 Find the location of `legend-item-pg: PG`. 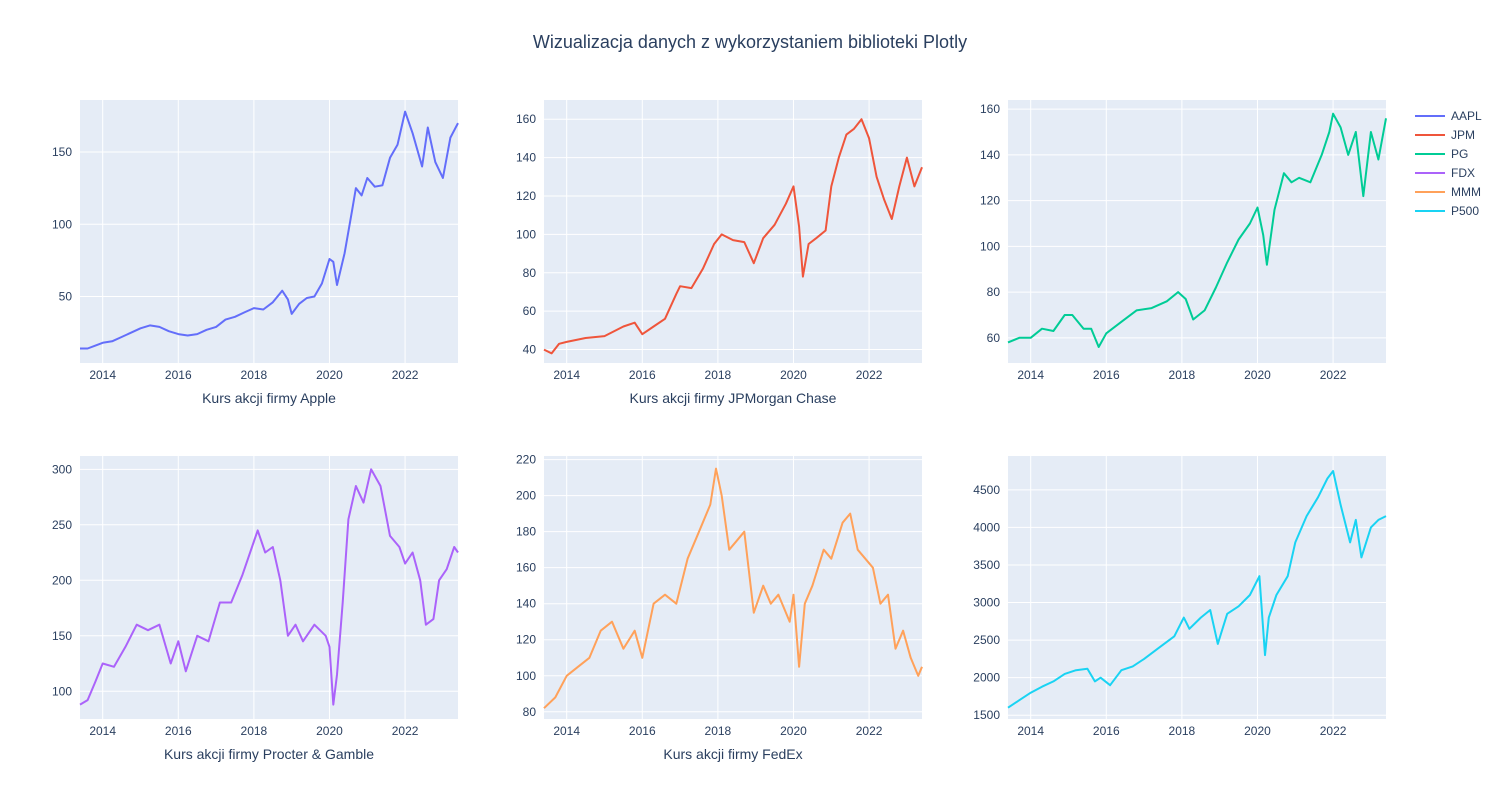

legend-item-pg: PG is located at coordinates (1455, 153).